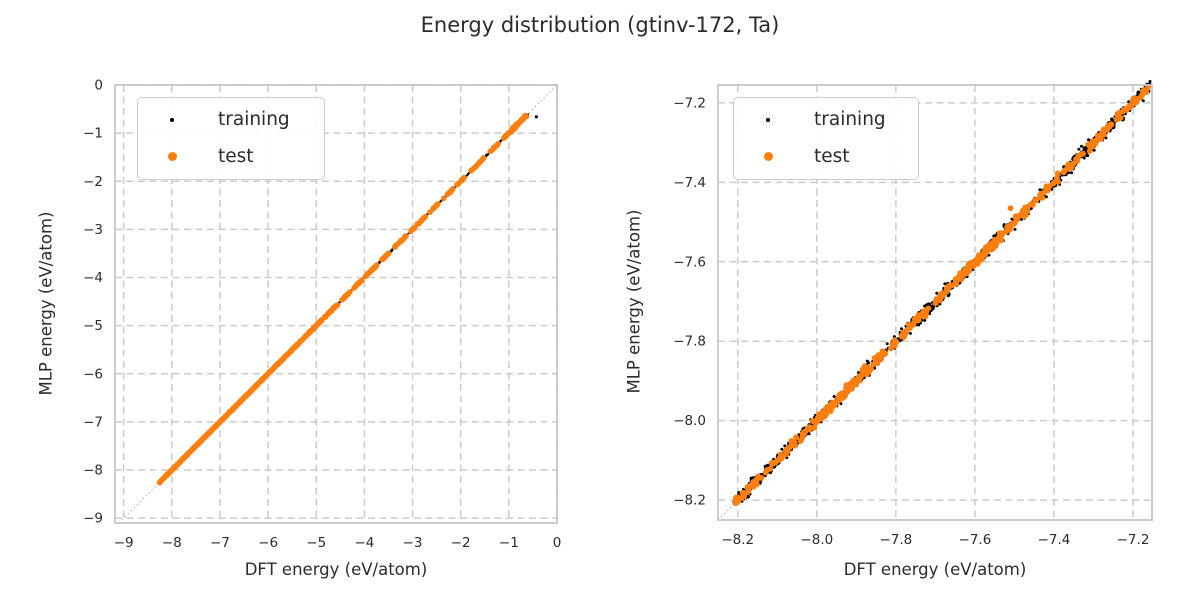 This screenshot has height=600, width=1200. Describe the element at coordinates (124, 543) in the screenshot. I see `x-tick-label: −9` at that location.